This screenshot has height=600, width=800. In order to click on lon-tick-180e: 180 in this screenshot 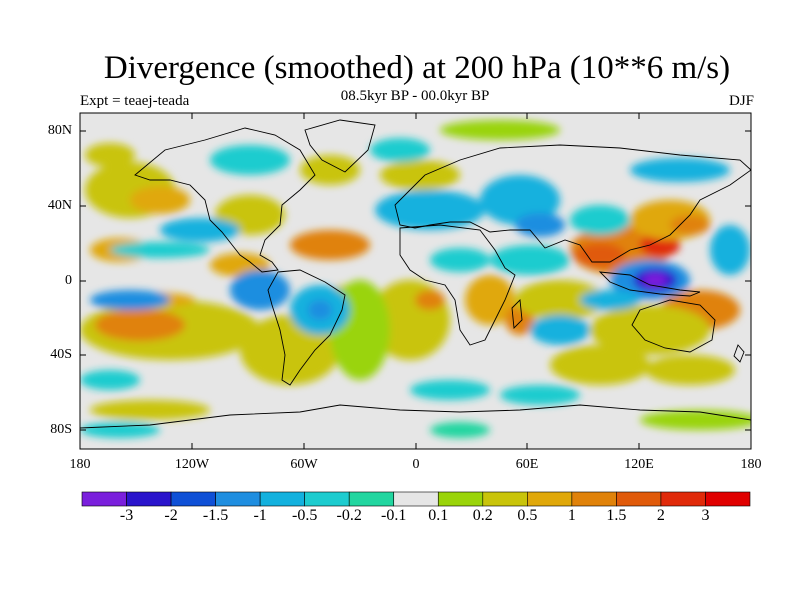, I will do `click(751, 464)`.